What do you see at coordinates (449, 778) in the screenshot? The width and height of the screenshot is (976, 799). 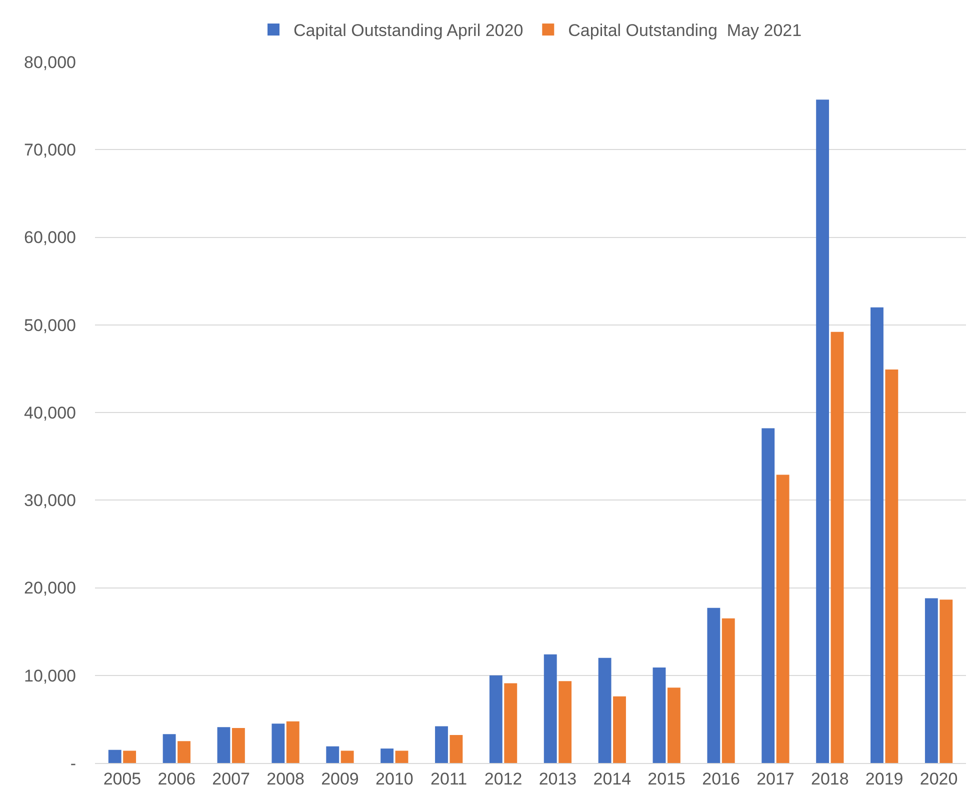 I see `x-tick-label: 2011` at bounding box center [449, 778].